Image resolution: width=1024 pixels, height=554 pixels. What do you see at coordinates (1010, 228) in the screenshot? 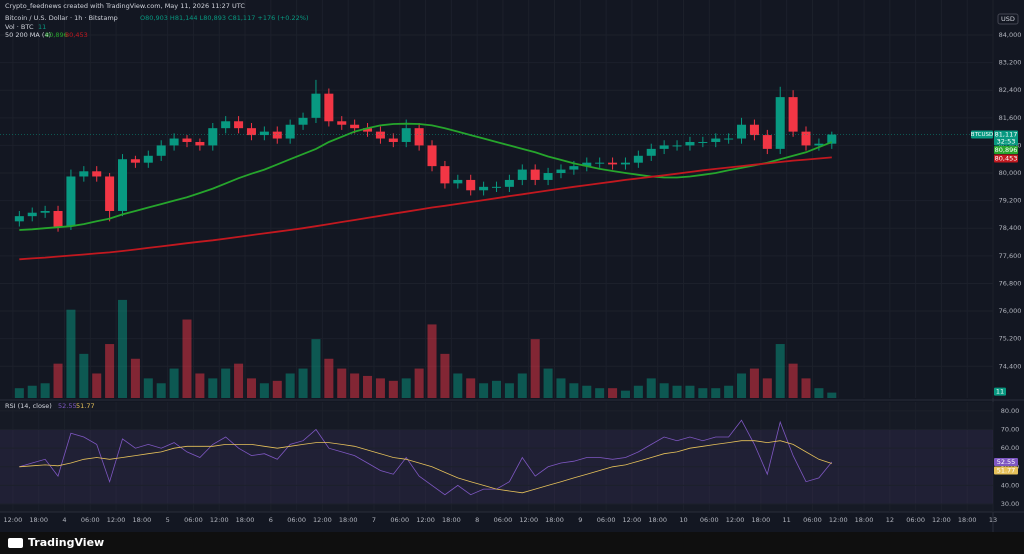
I see `y-tick-label: 78,400` at bounding box center [1010, 228].